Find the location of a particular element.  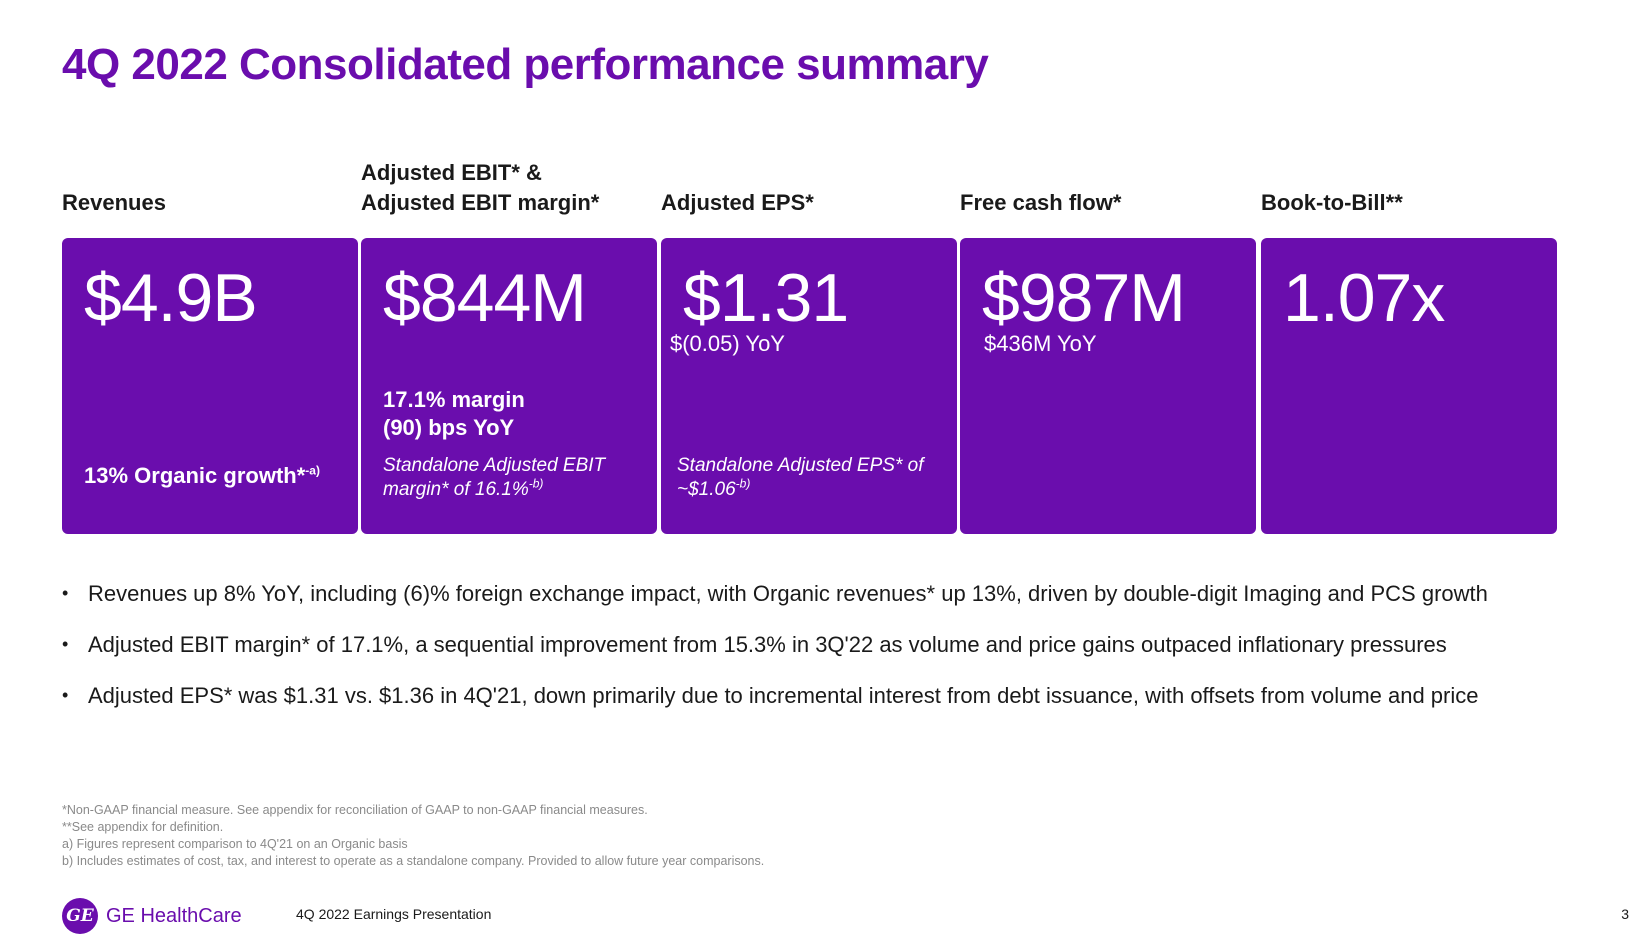

kpi-note: Standalone Adjusted EPS* of ~$1.06-b) is located at coordinates (800, 478).